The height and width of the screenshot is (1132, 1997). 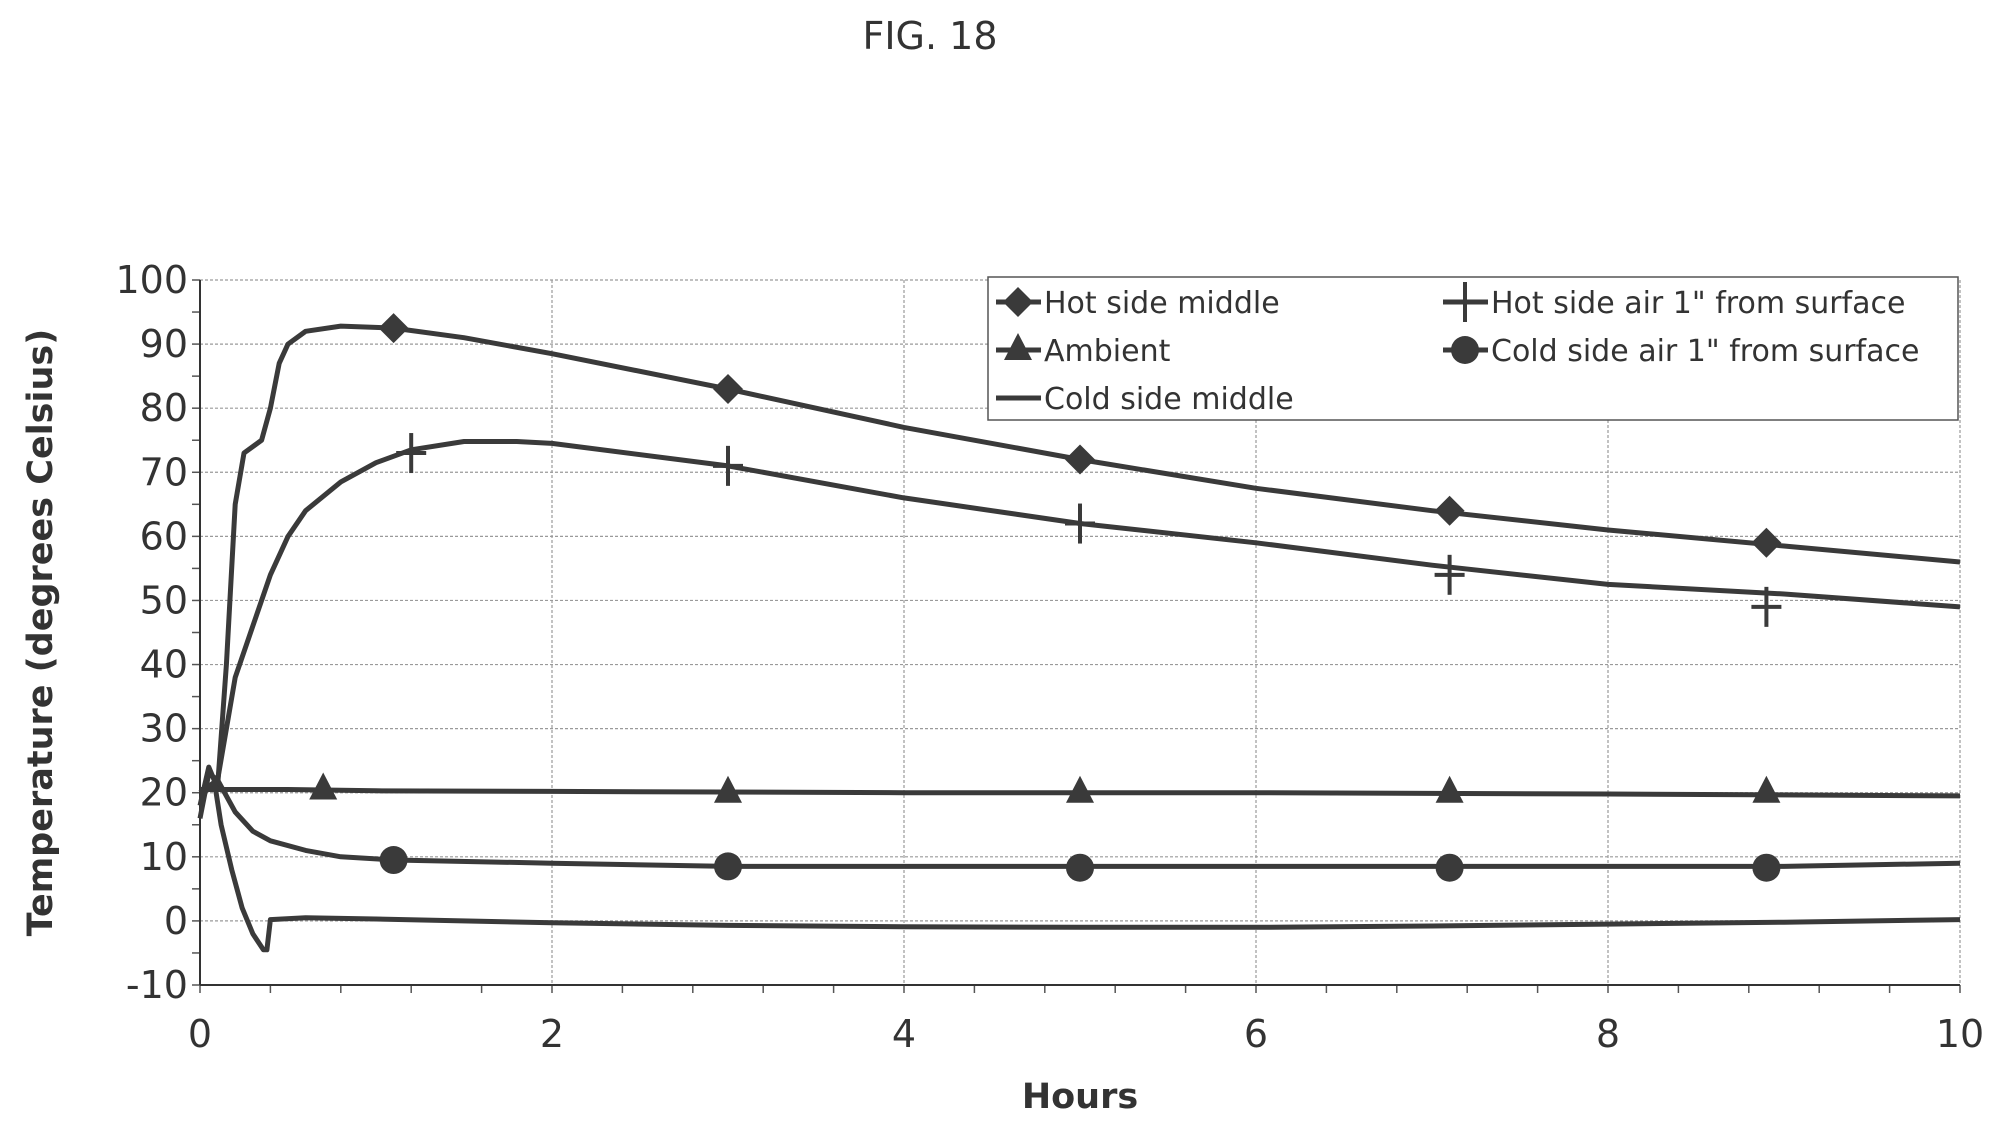 I want to click on y-tick-label: 60, so click(x=164, y=536).